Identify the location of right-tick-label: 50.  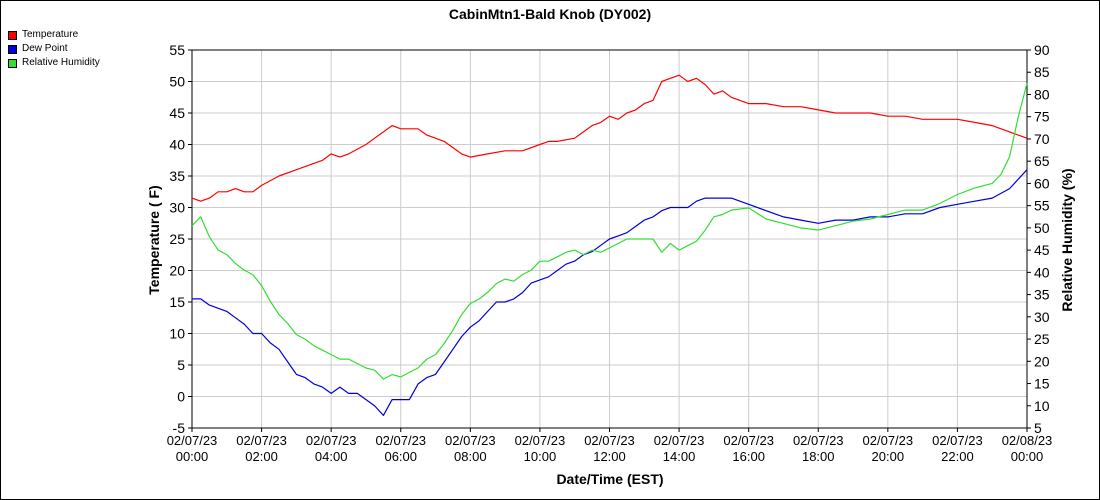
(1042, 228).